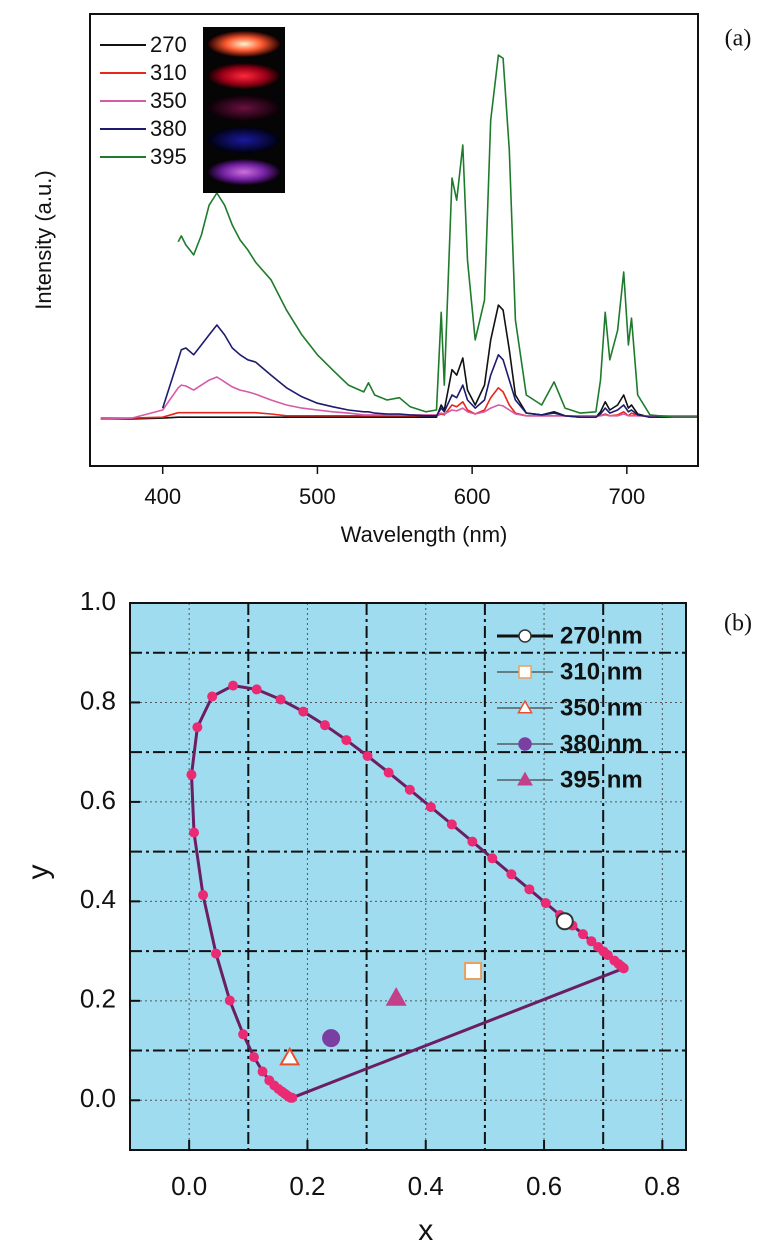  What do you see at coordinates (98, 800) in the screenshot?
I see `y-tick-label: 0.6` at bounding box center [98, 800].